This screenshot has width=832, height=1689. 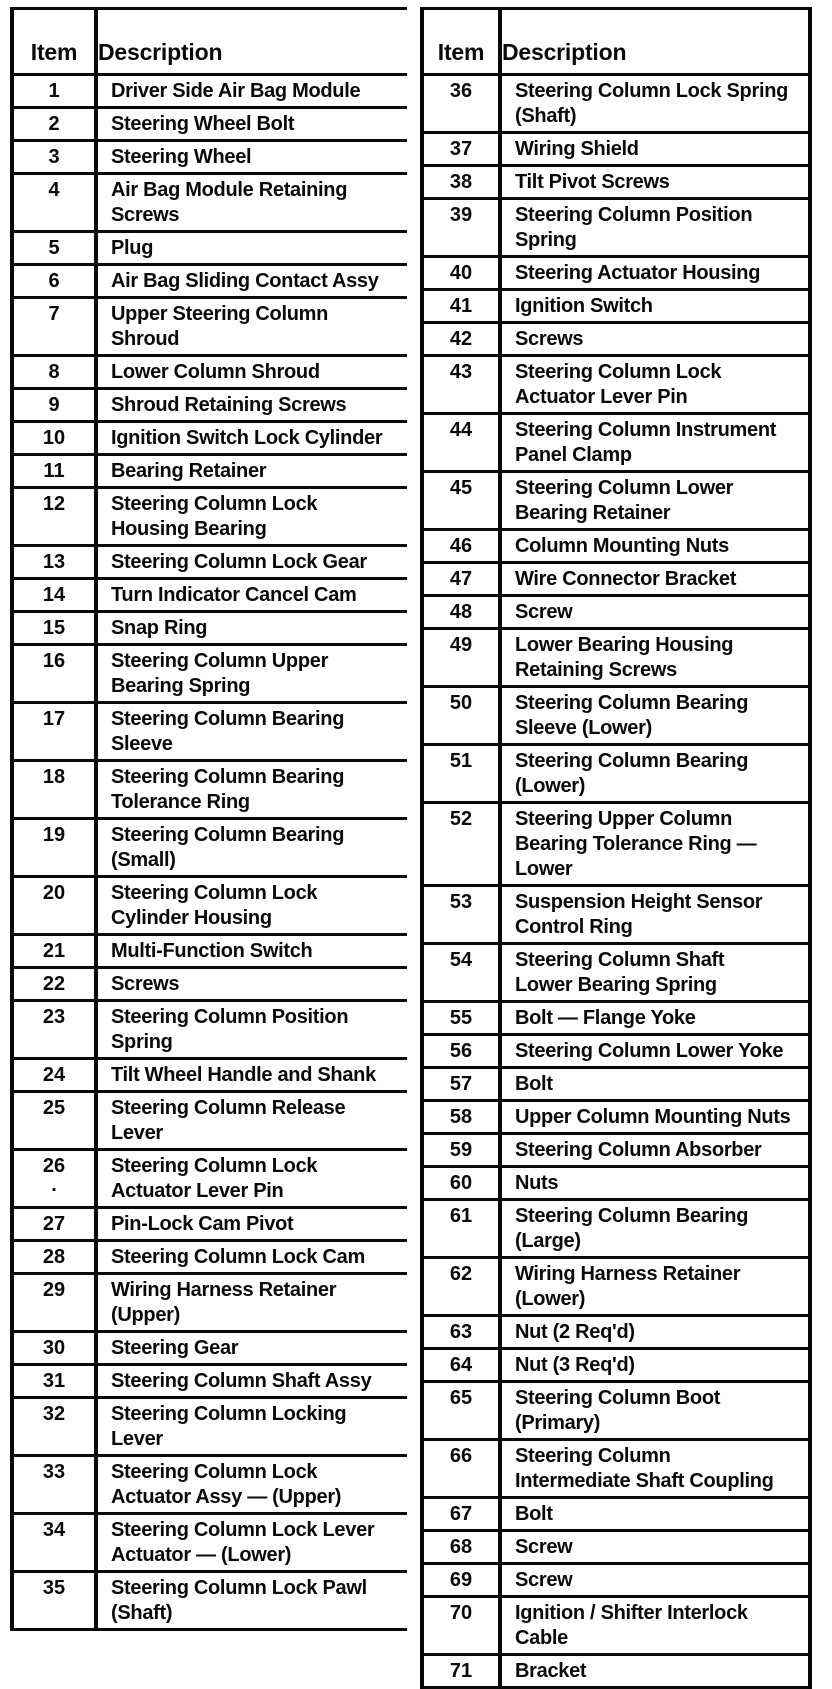 What do you see at coordinates (655, 1410) in the screenshot?
I see `item-description-cell: Steering Column Boot (Primary)` at bounding box center [655, 1410].